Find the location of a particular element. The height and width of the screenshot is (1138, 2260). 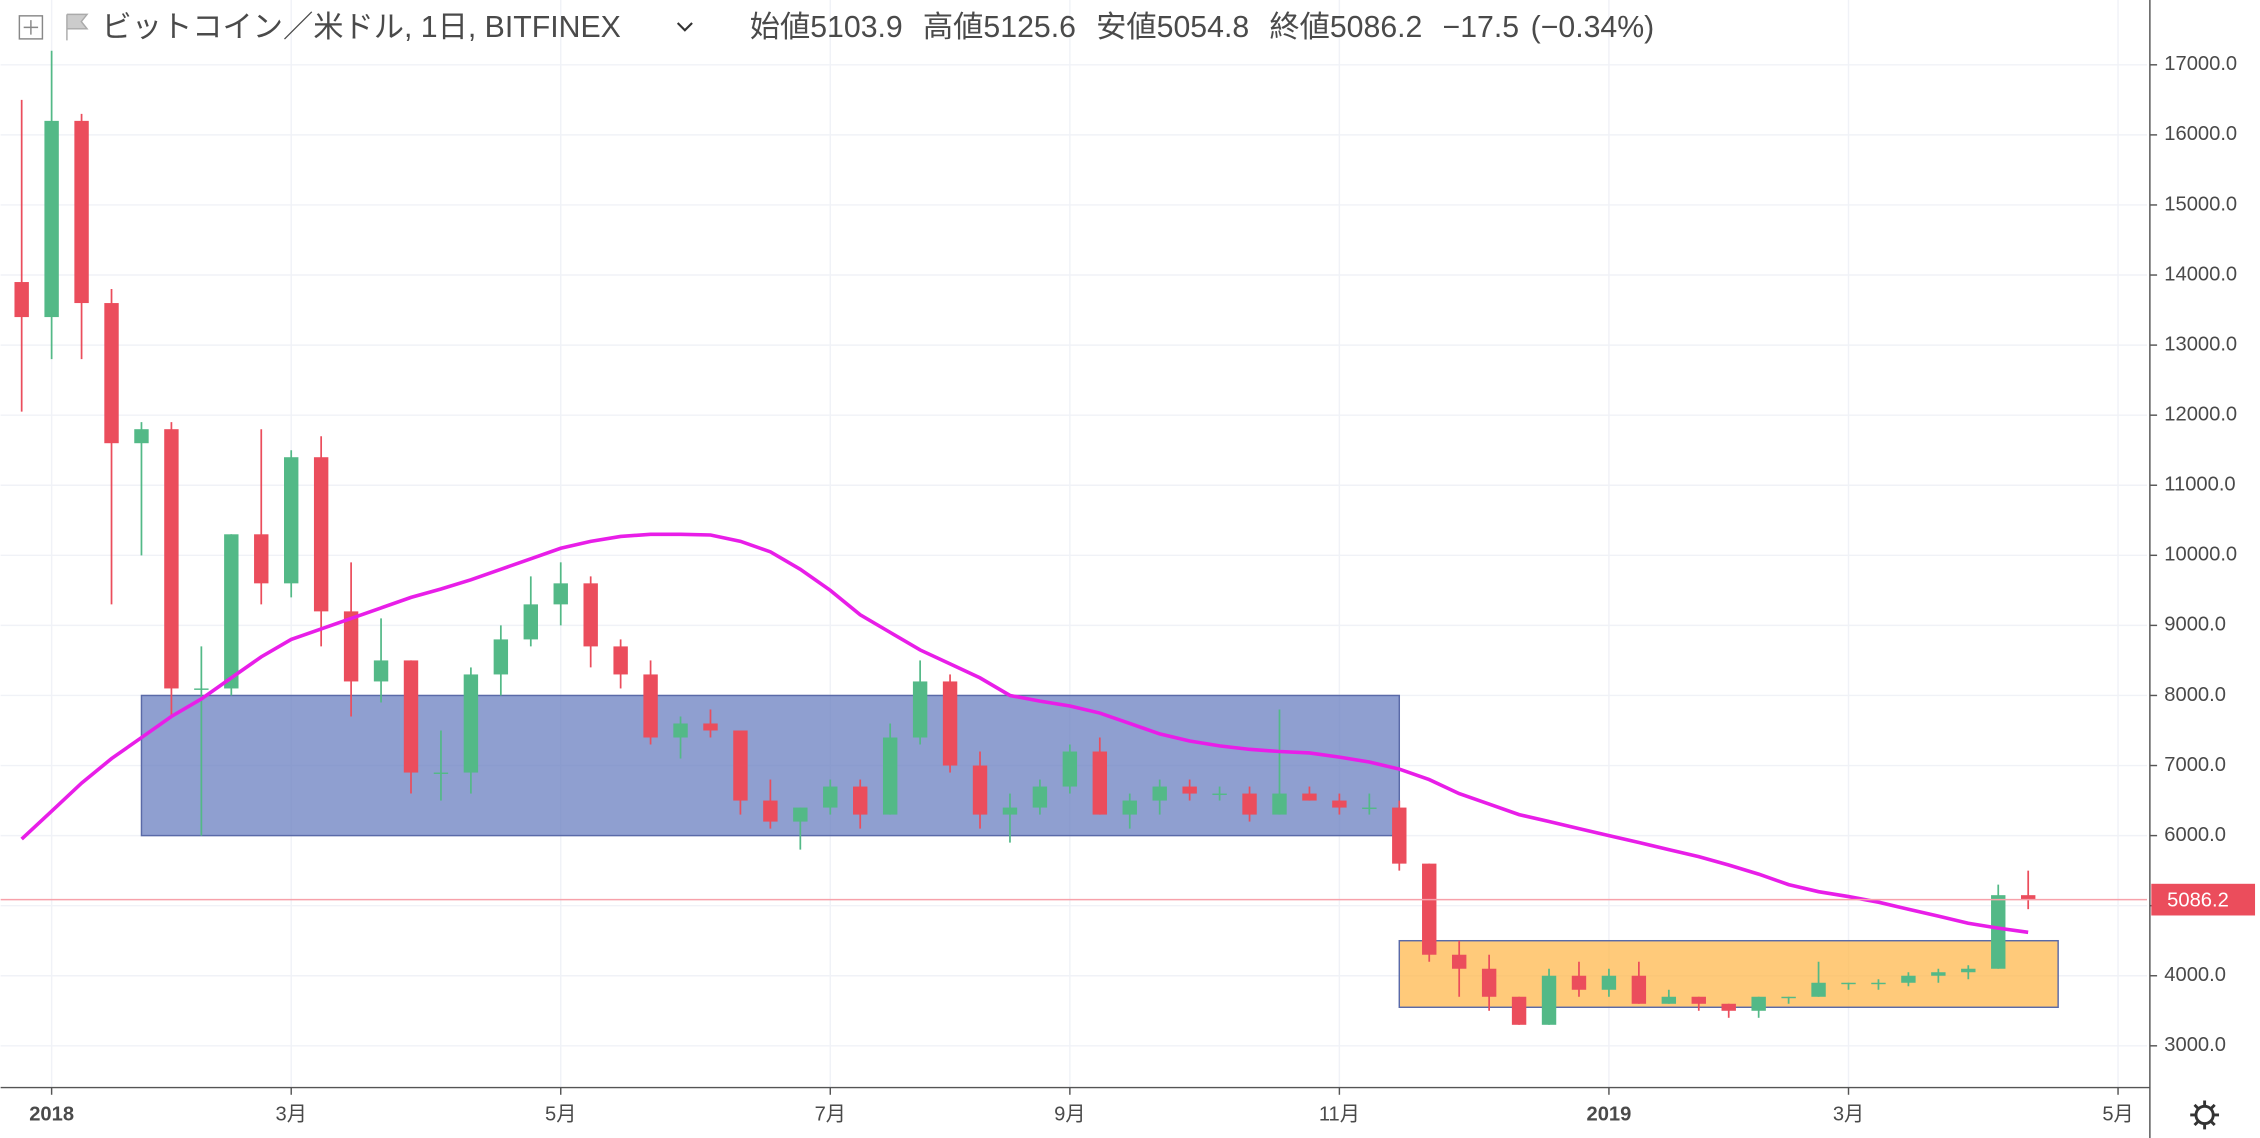

symbol-dropdown is located at coordinates (684, 27).